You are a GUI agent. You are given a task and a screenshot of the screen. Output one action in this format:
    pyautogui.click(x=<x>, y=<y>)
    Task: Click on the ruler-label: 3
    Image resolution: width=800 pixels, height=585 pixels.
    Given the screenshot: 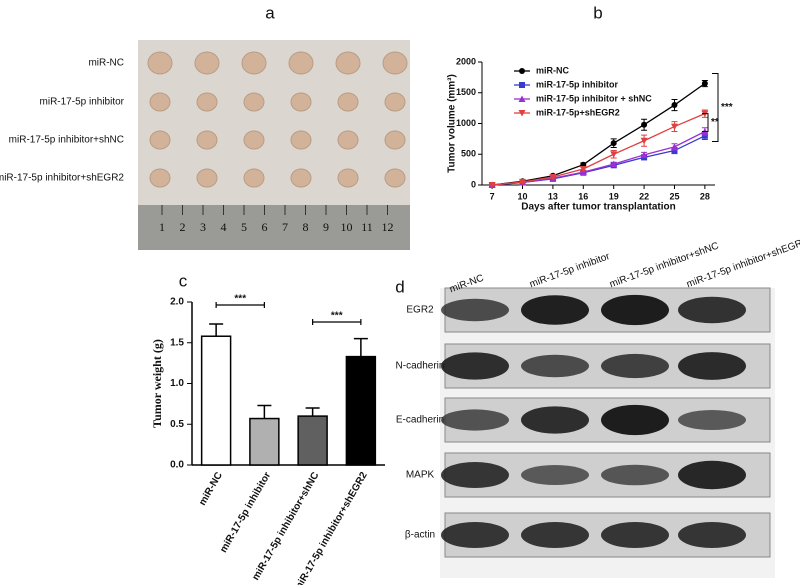 What is the action you would take?
    pyautogui.click(x=203, y=227)
    